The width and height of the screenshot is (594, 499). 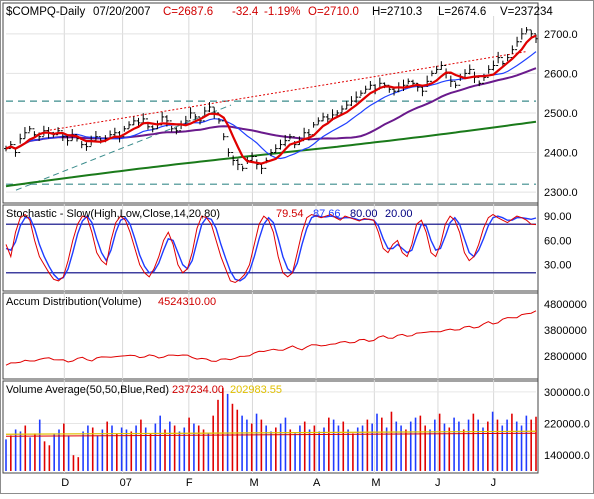 What do you see at coordinates (286, 91) in the screenshot?
I see `resistance-trendline` at bounding box center [286, 91].